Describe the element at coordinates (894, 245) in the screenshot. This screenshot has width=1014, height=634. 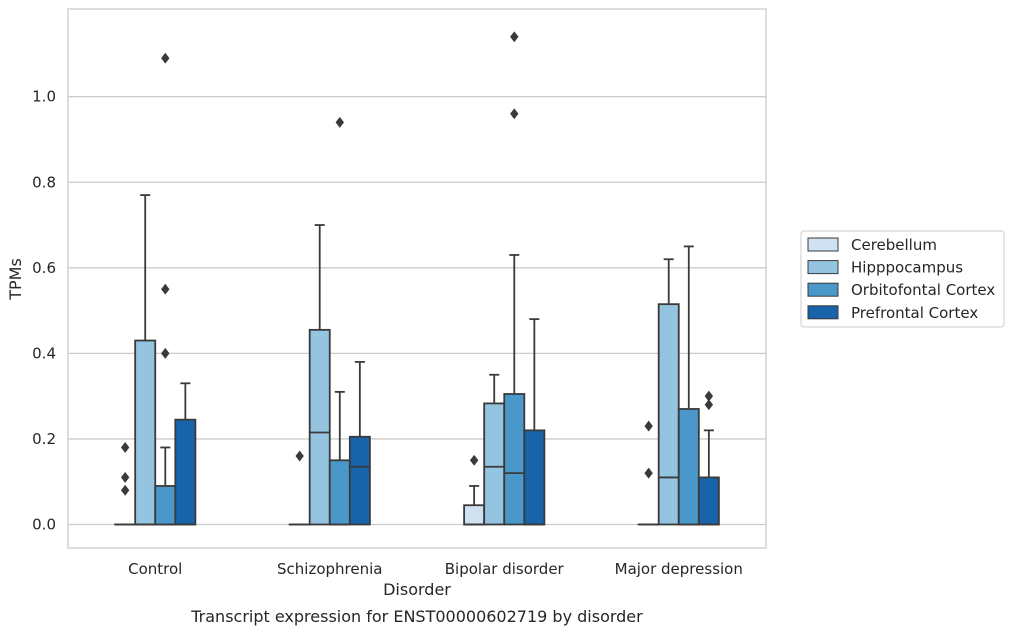
I see `legend-label: Cerebellum` at that location.